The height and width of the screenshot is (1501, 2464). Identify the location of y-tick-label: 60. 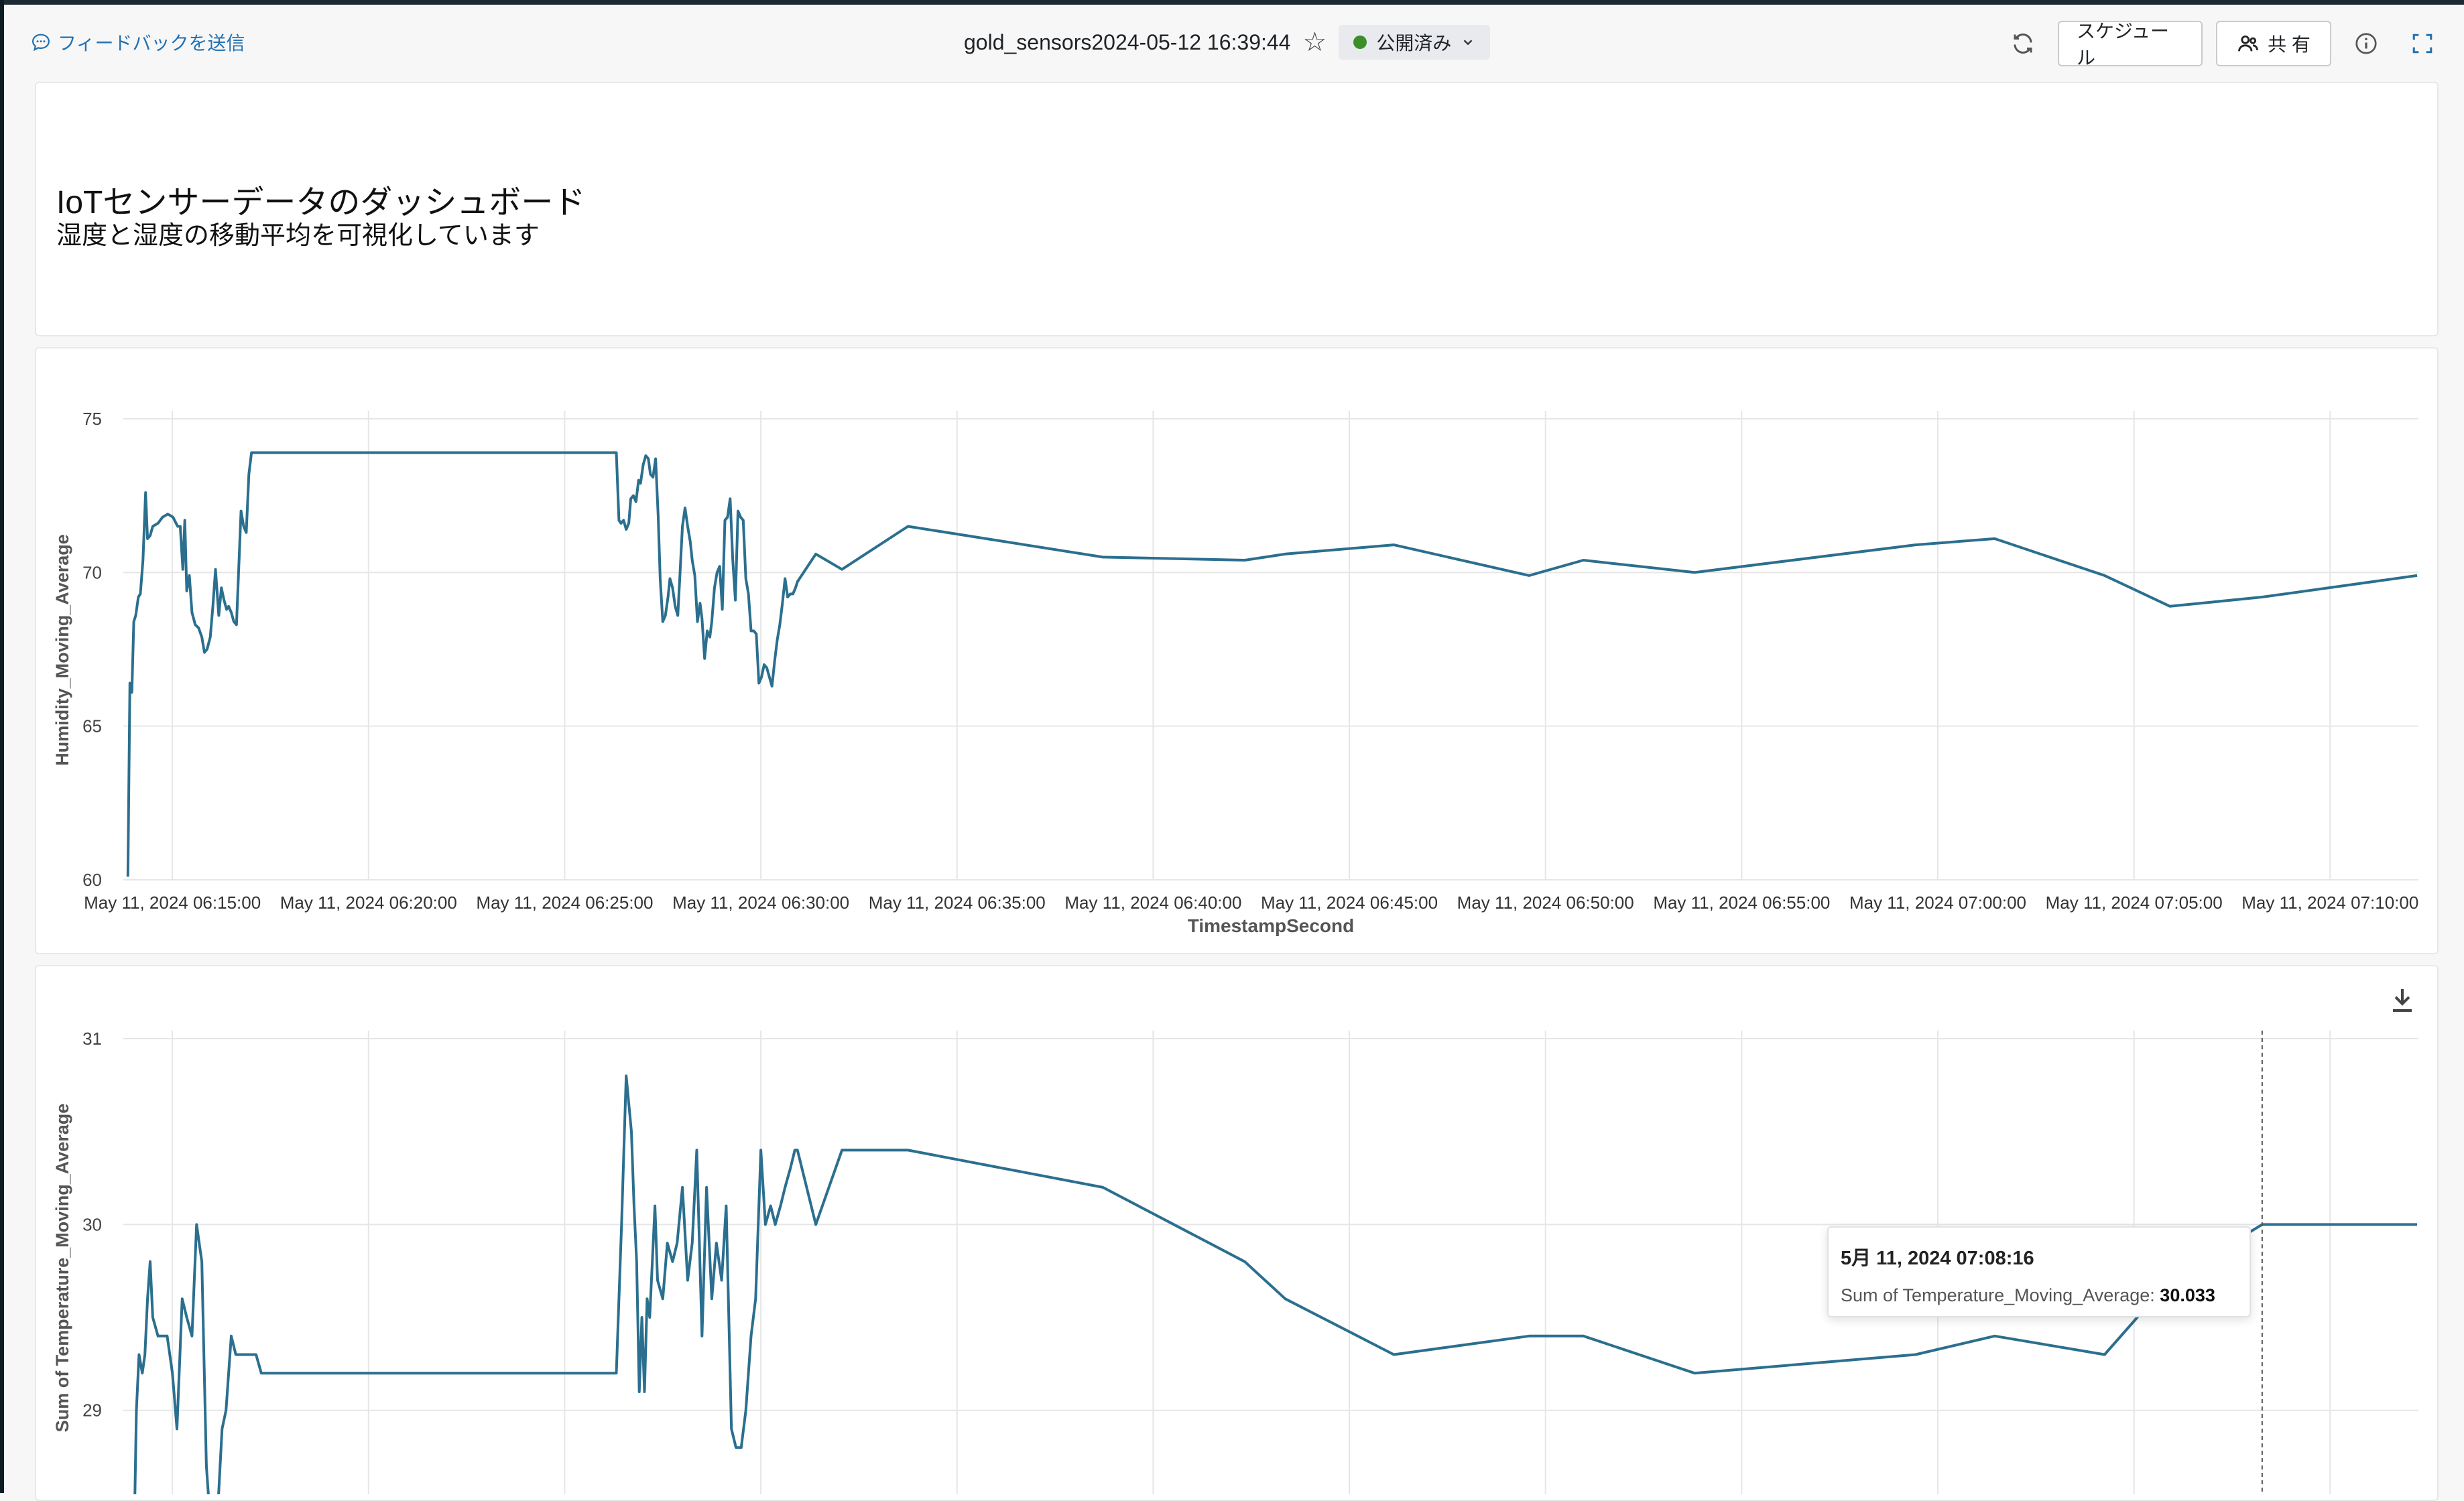
(92, 880).